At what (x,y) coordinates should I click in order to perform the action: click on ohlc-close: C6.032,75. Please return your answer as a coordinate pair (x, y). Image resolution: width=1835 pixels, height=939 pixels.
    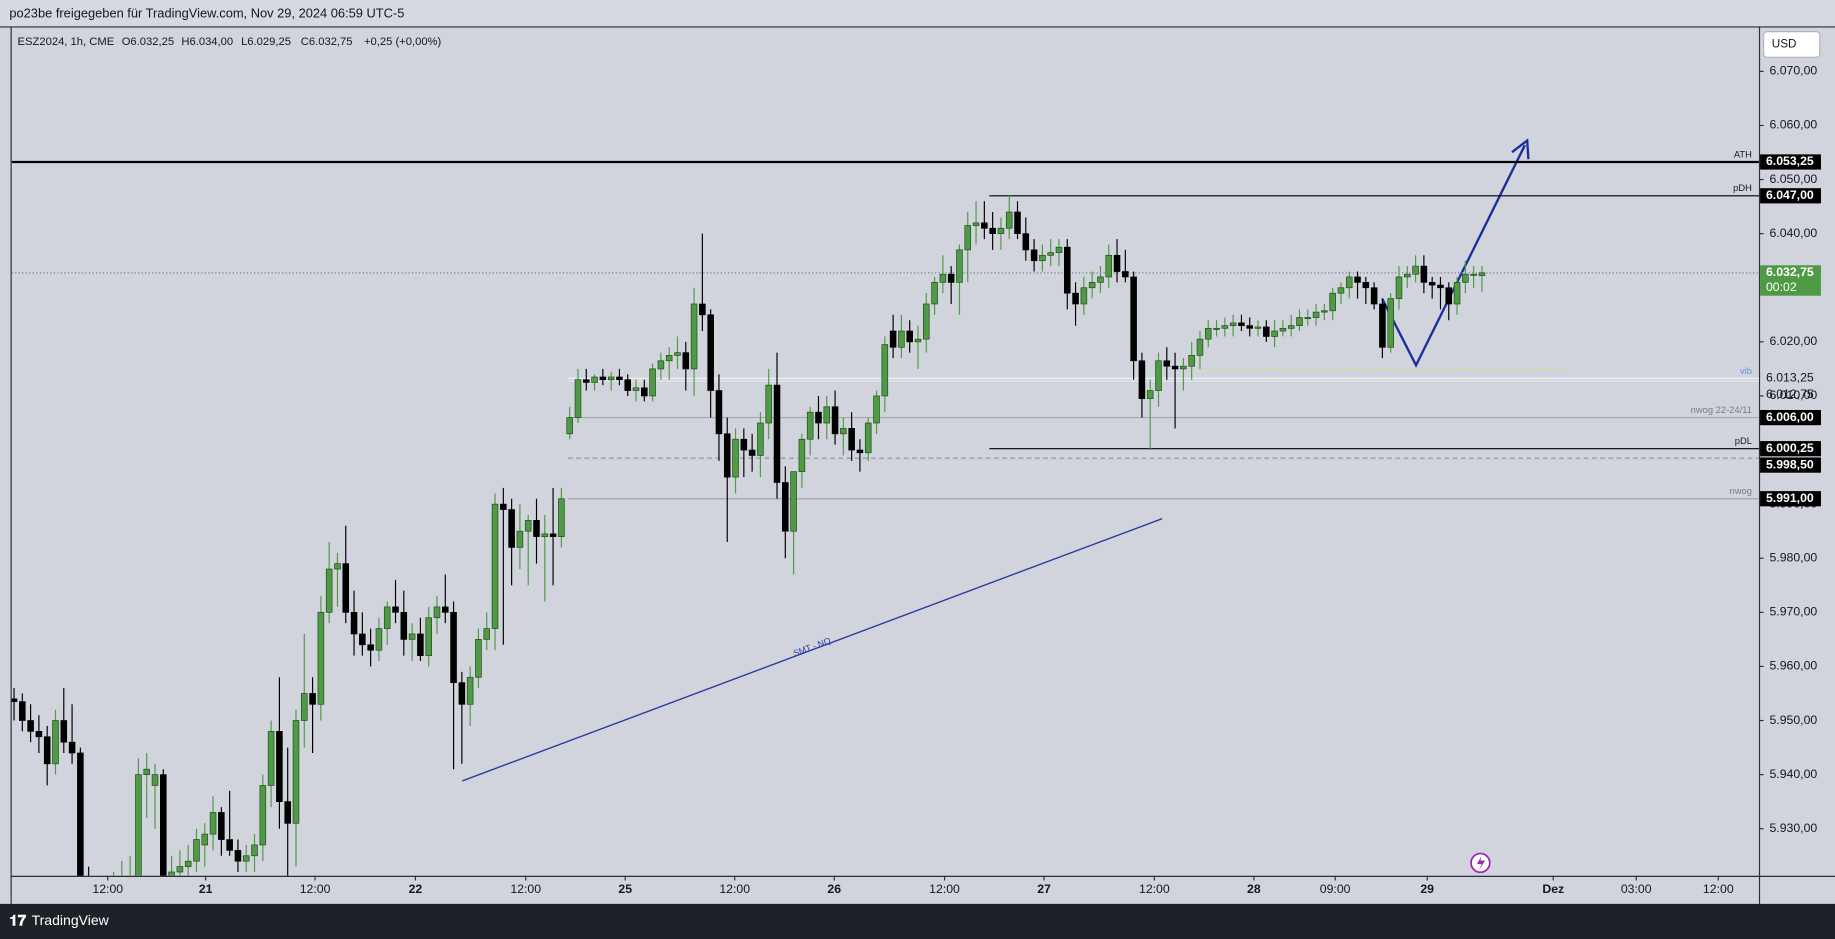
    Looking at the image, I should click on (327, 42).